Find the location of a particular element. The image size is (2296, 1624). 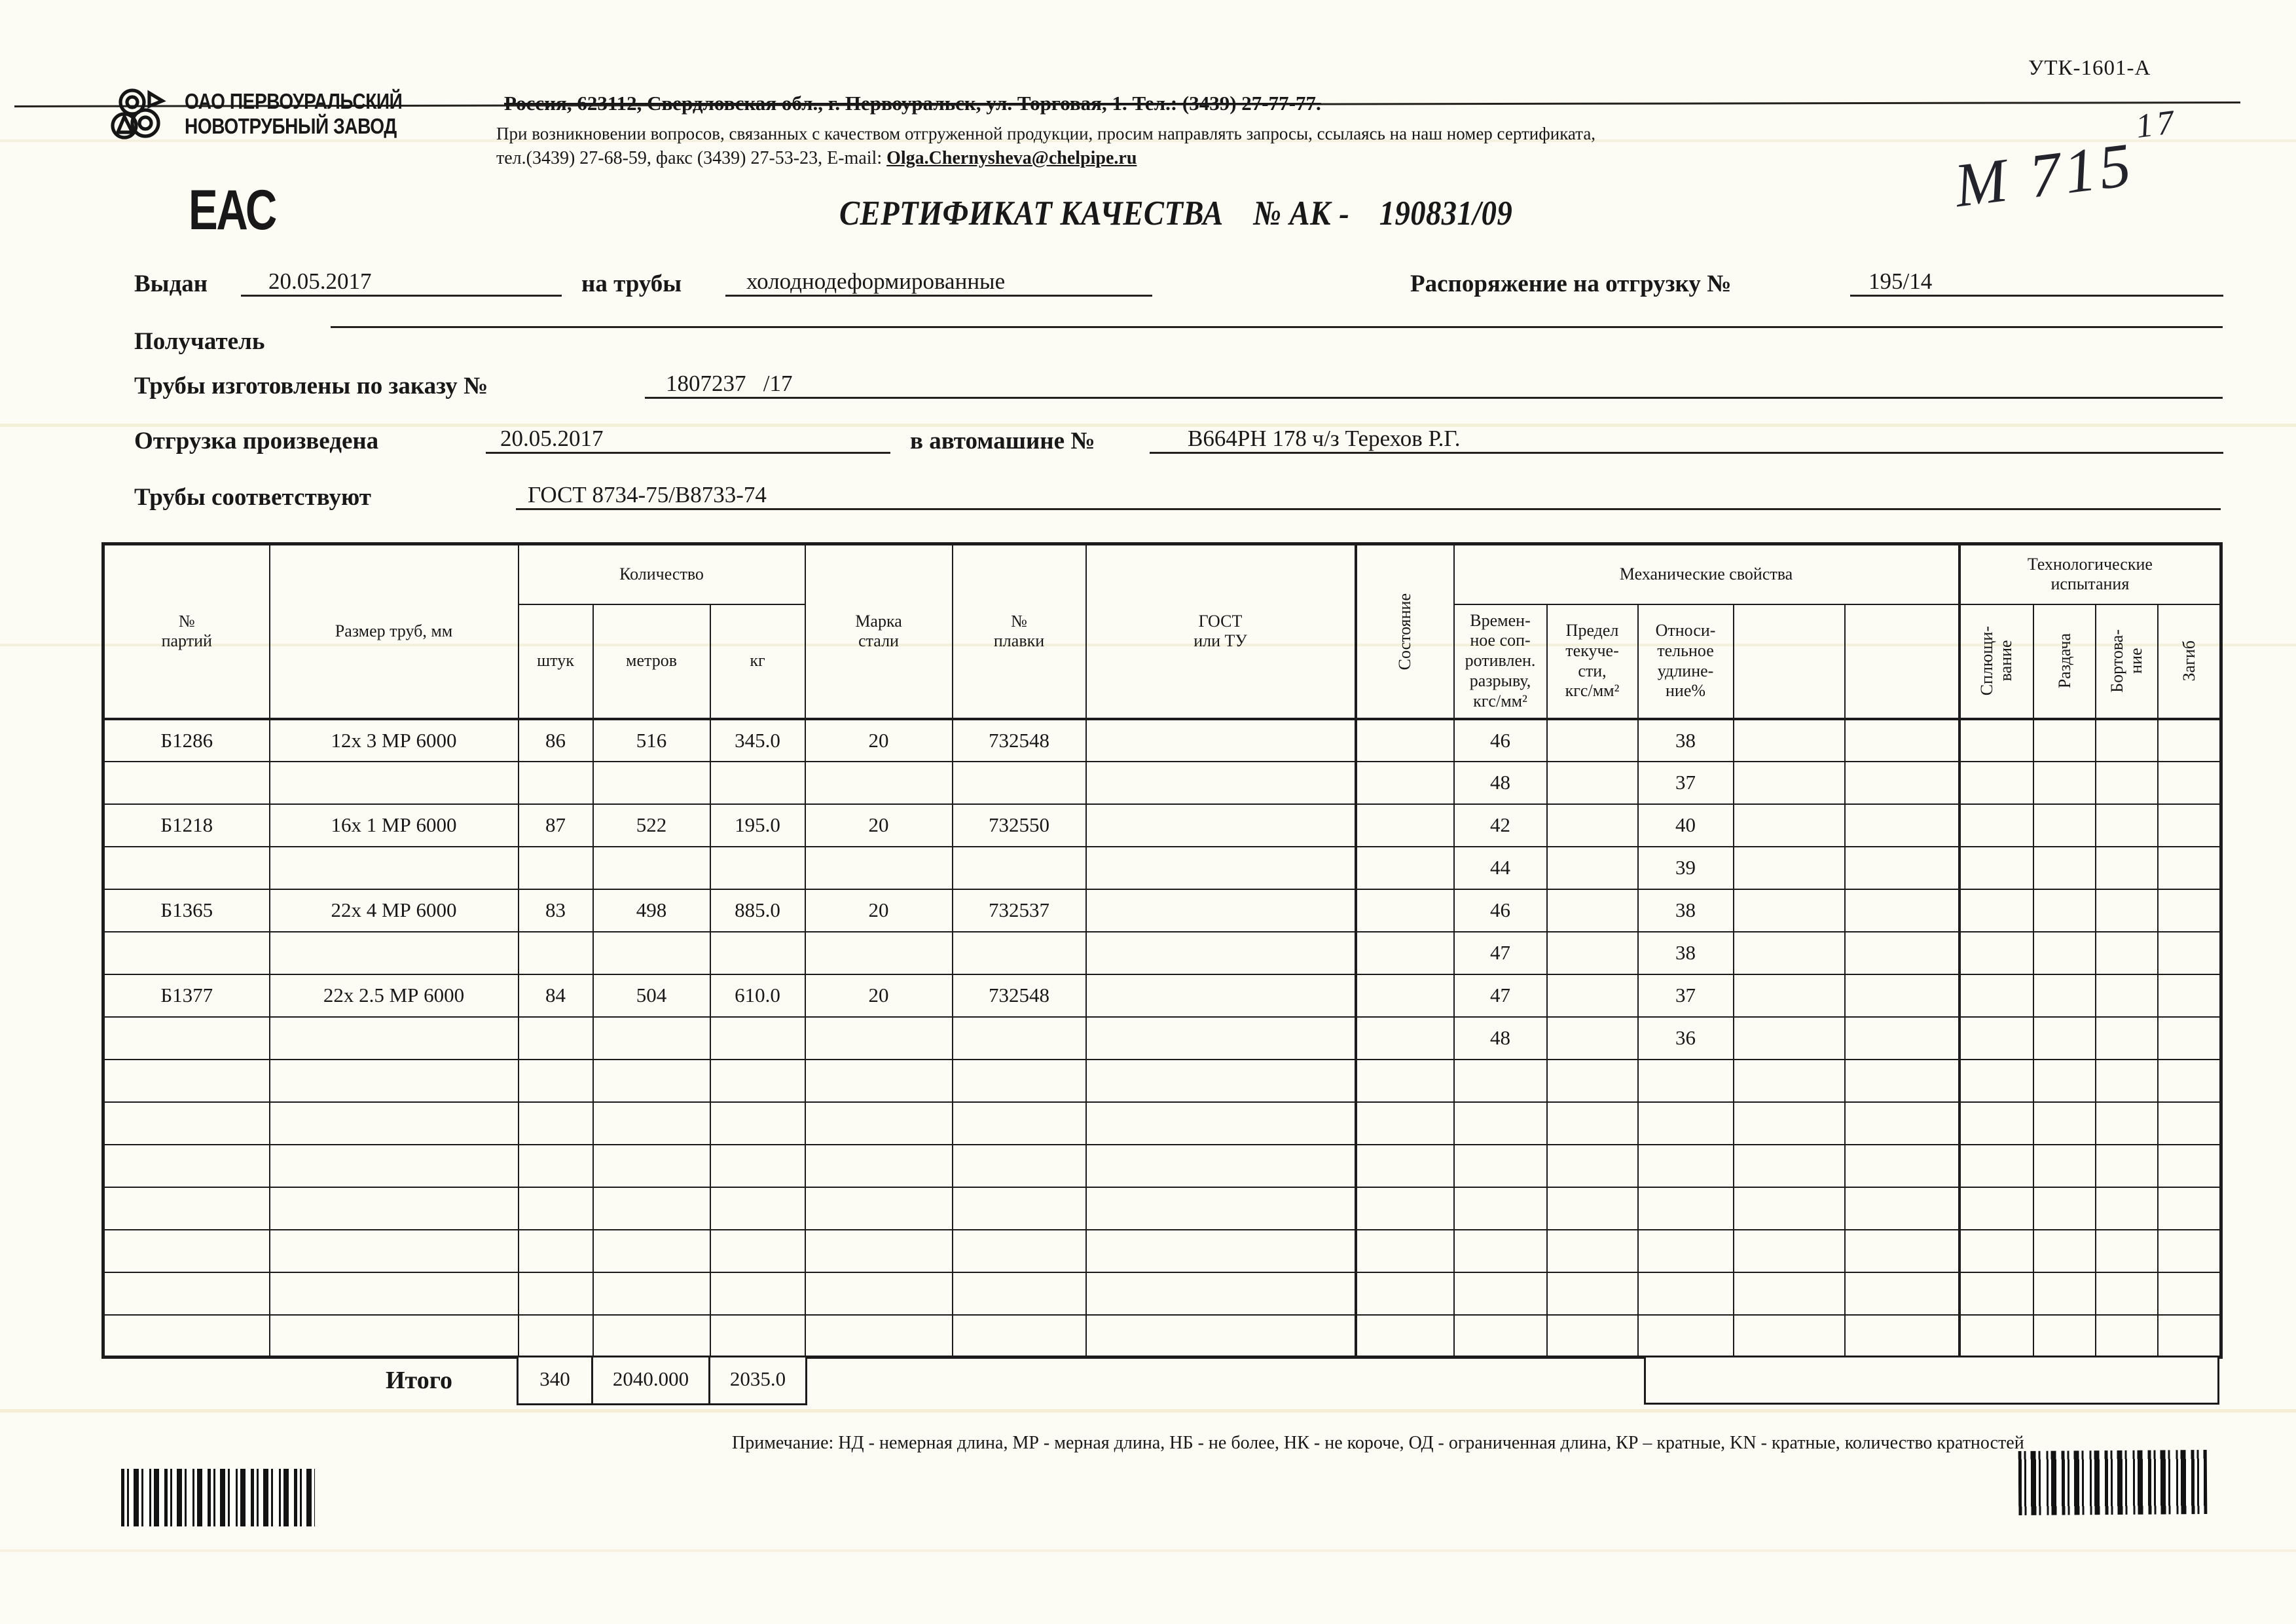

company-logo-icon is located at coordinates (143, 115).